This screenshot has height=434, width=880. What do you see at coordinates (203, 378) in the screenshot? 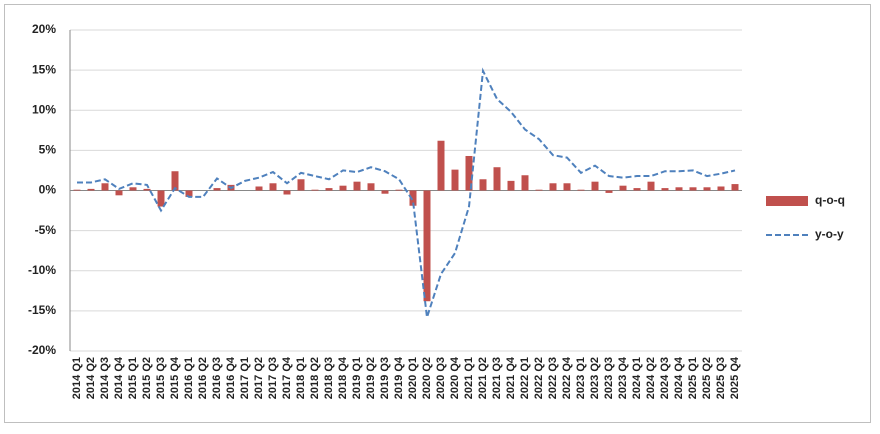
I see `x-tick-label: 2016 Q2` at bounding box center [203, 378].